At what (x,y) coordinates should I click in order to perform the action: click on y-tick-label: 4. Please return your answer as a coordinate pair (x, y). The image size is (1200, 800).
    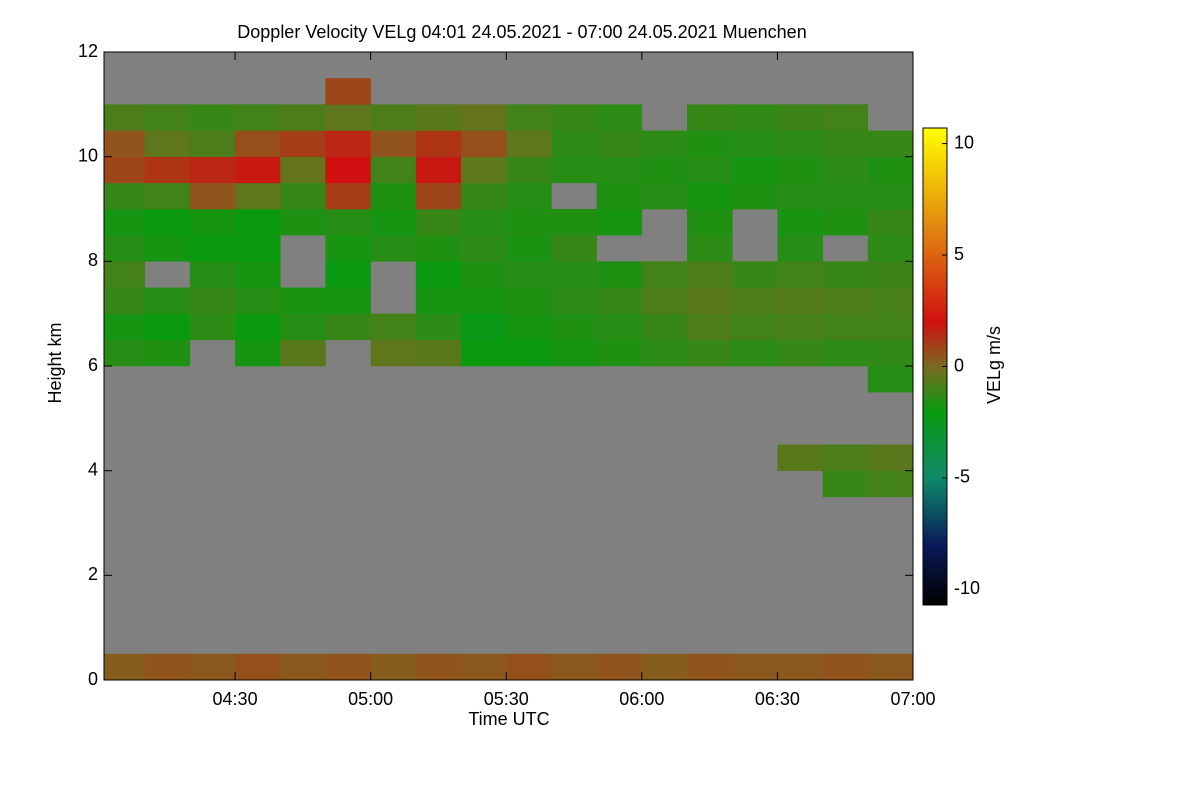
    Looking at the image, I should click on (93, 469).